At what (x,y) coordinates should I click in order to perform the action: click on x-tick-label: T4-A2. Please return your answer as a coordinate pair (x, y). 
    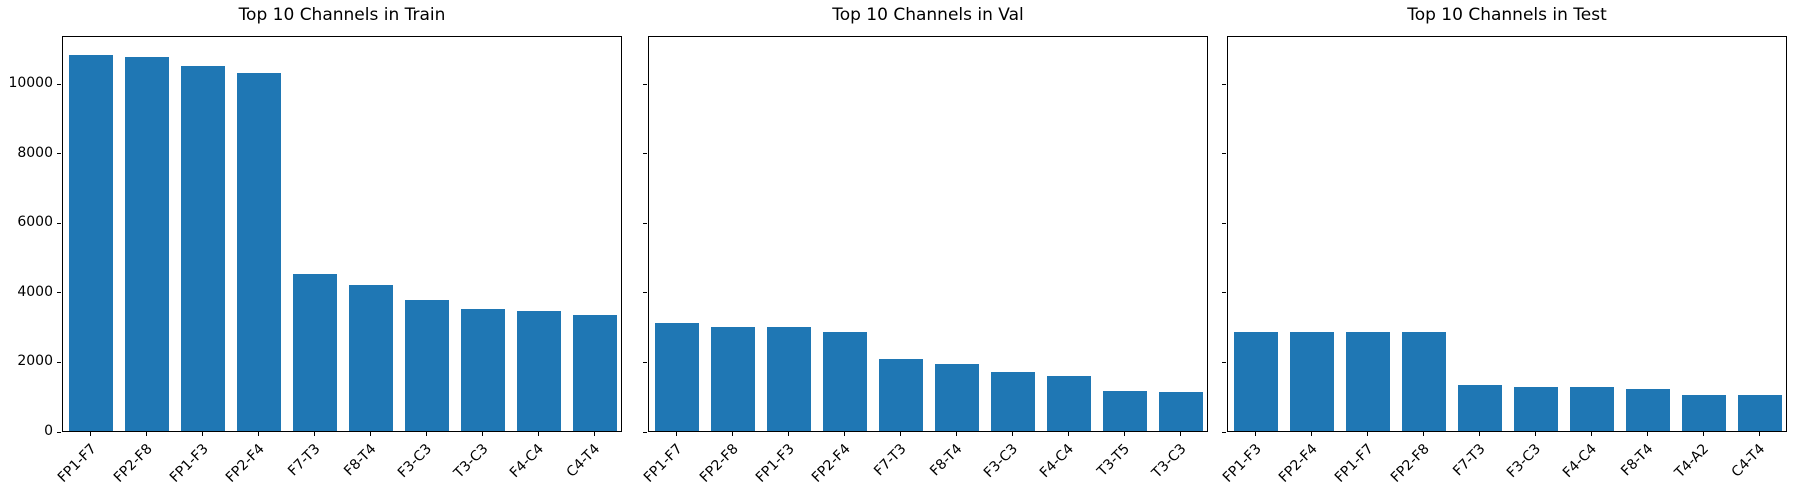
    Looking at the image, I should click on (1692, 461).